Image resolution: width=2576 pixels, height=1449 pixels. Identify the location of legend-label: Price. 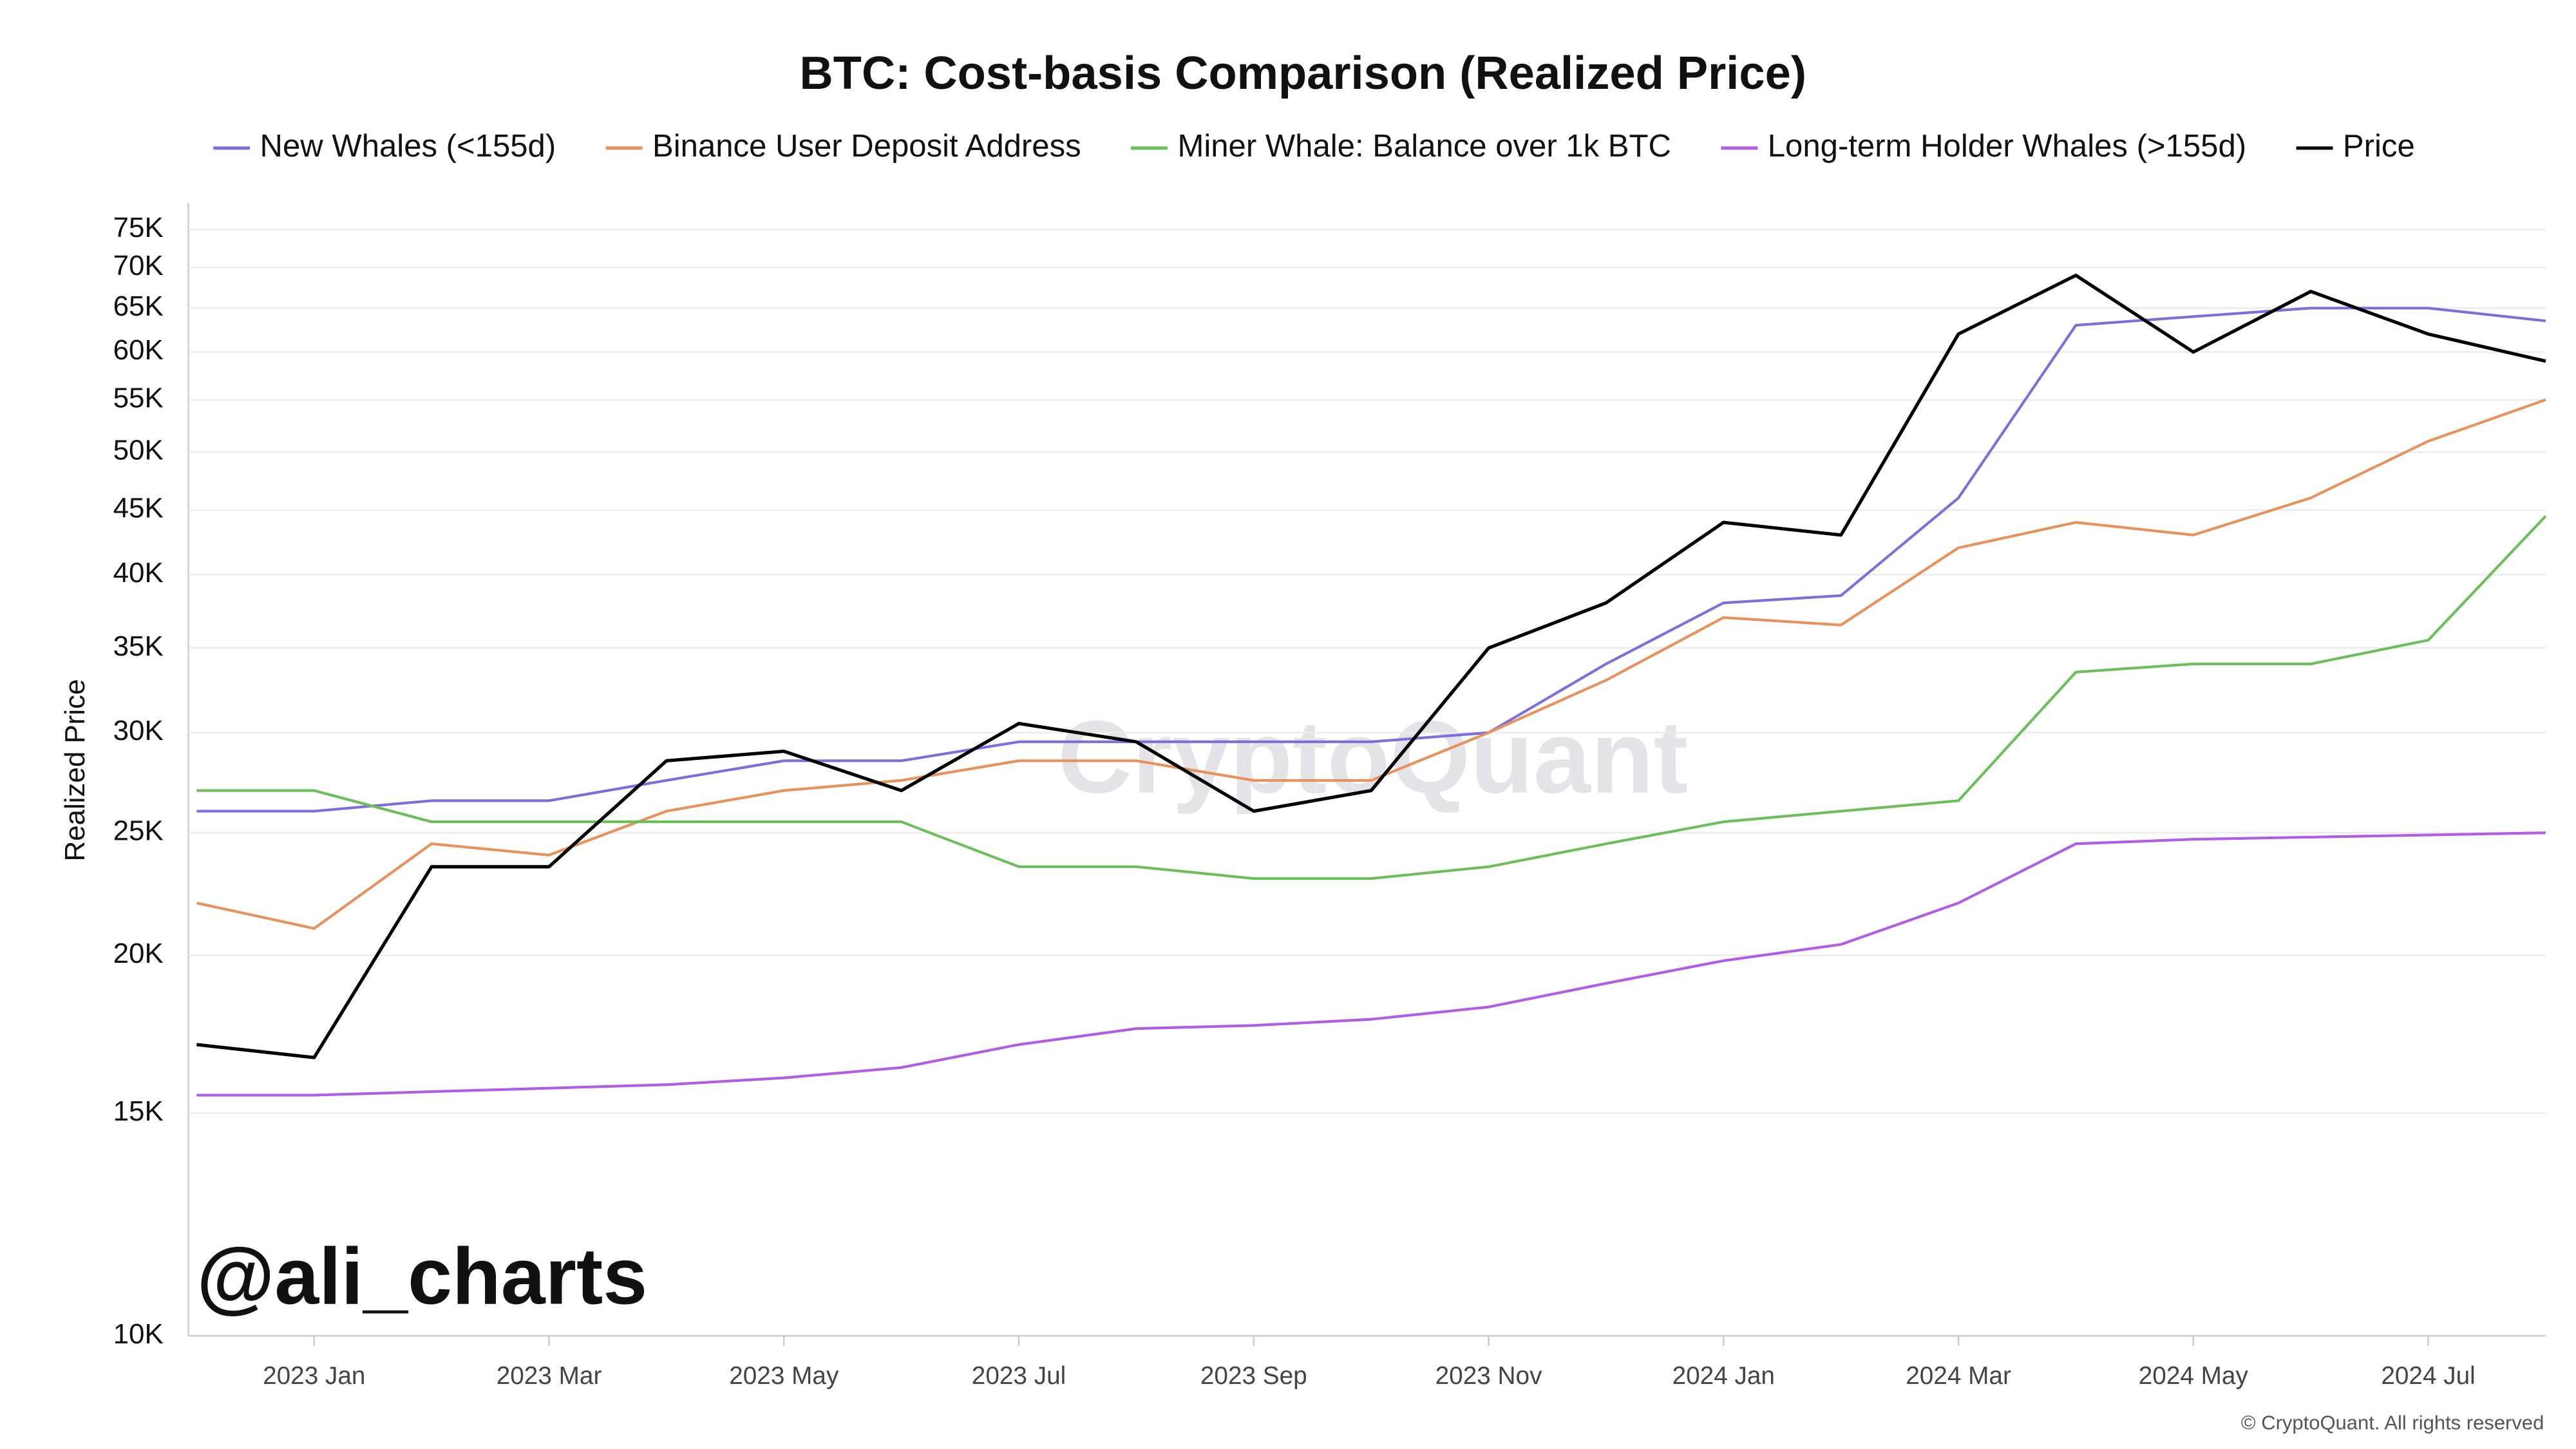
(2379, 147).